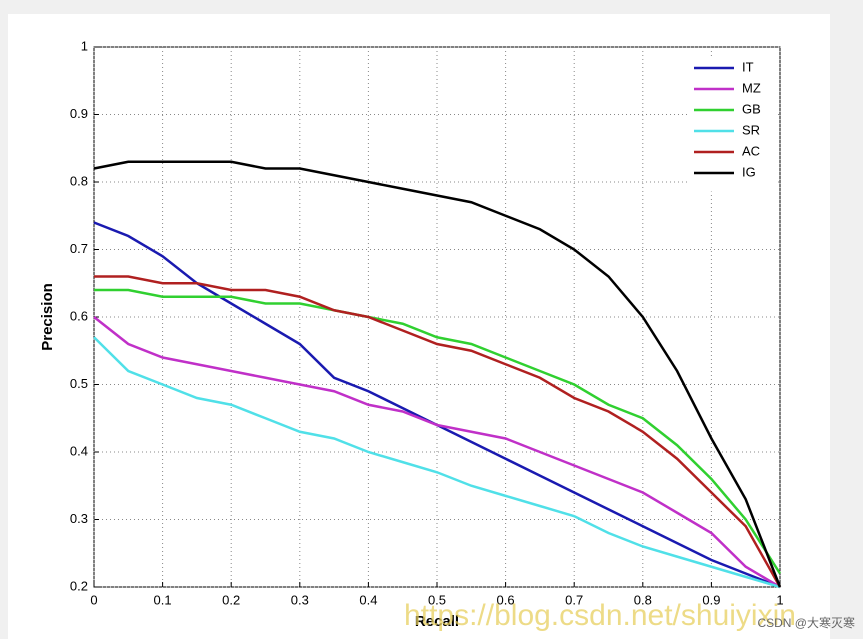  I want to click on x-tick-label: 0.8, so click(643, 599).